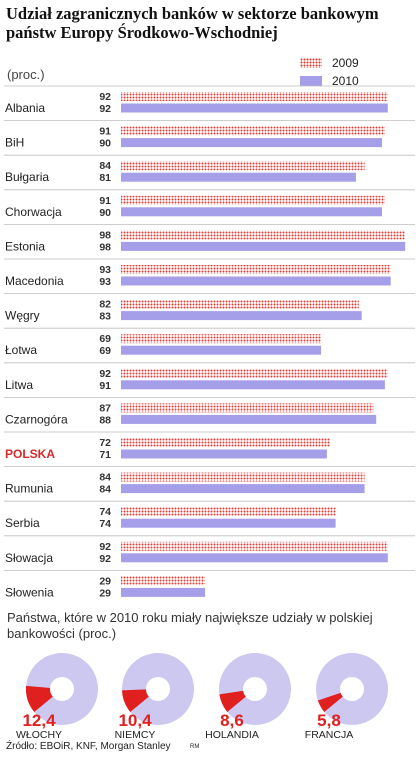 Image resolution: width=419 pixels, height=760 pixels. Describe the element at coordinates (14, 143) in the screenshot. I see `category-label-1: BiH` at that location.